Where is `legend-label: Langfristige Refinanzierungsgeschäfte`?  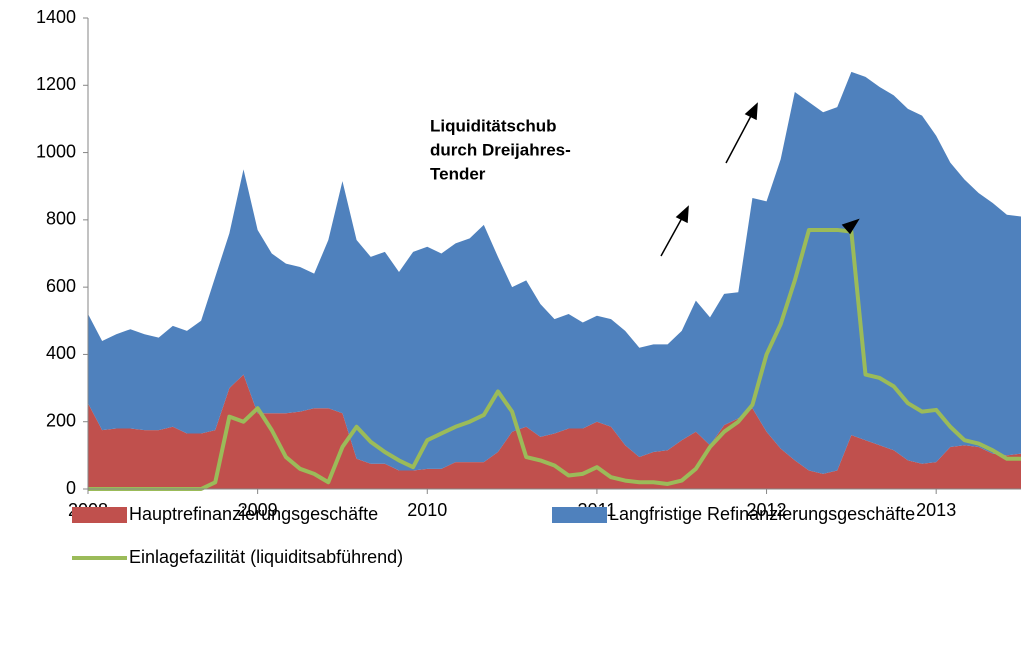 legend-label: Langfristige Refinanzierungsgeschäfte is located at coordinates (762, 514).